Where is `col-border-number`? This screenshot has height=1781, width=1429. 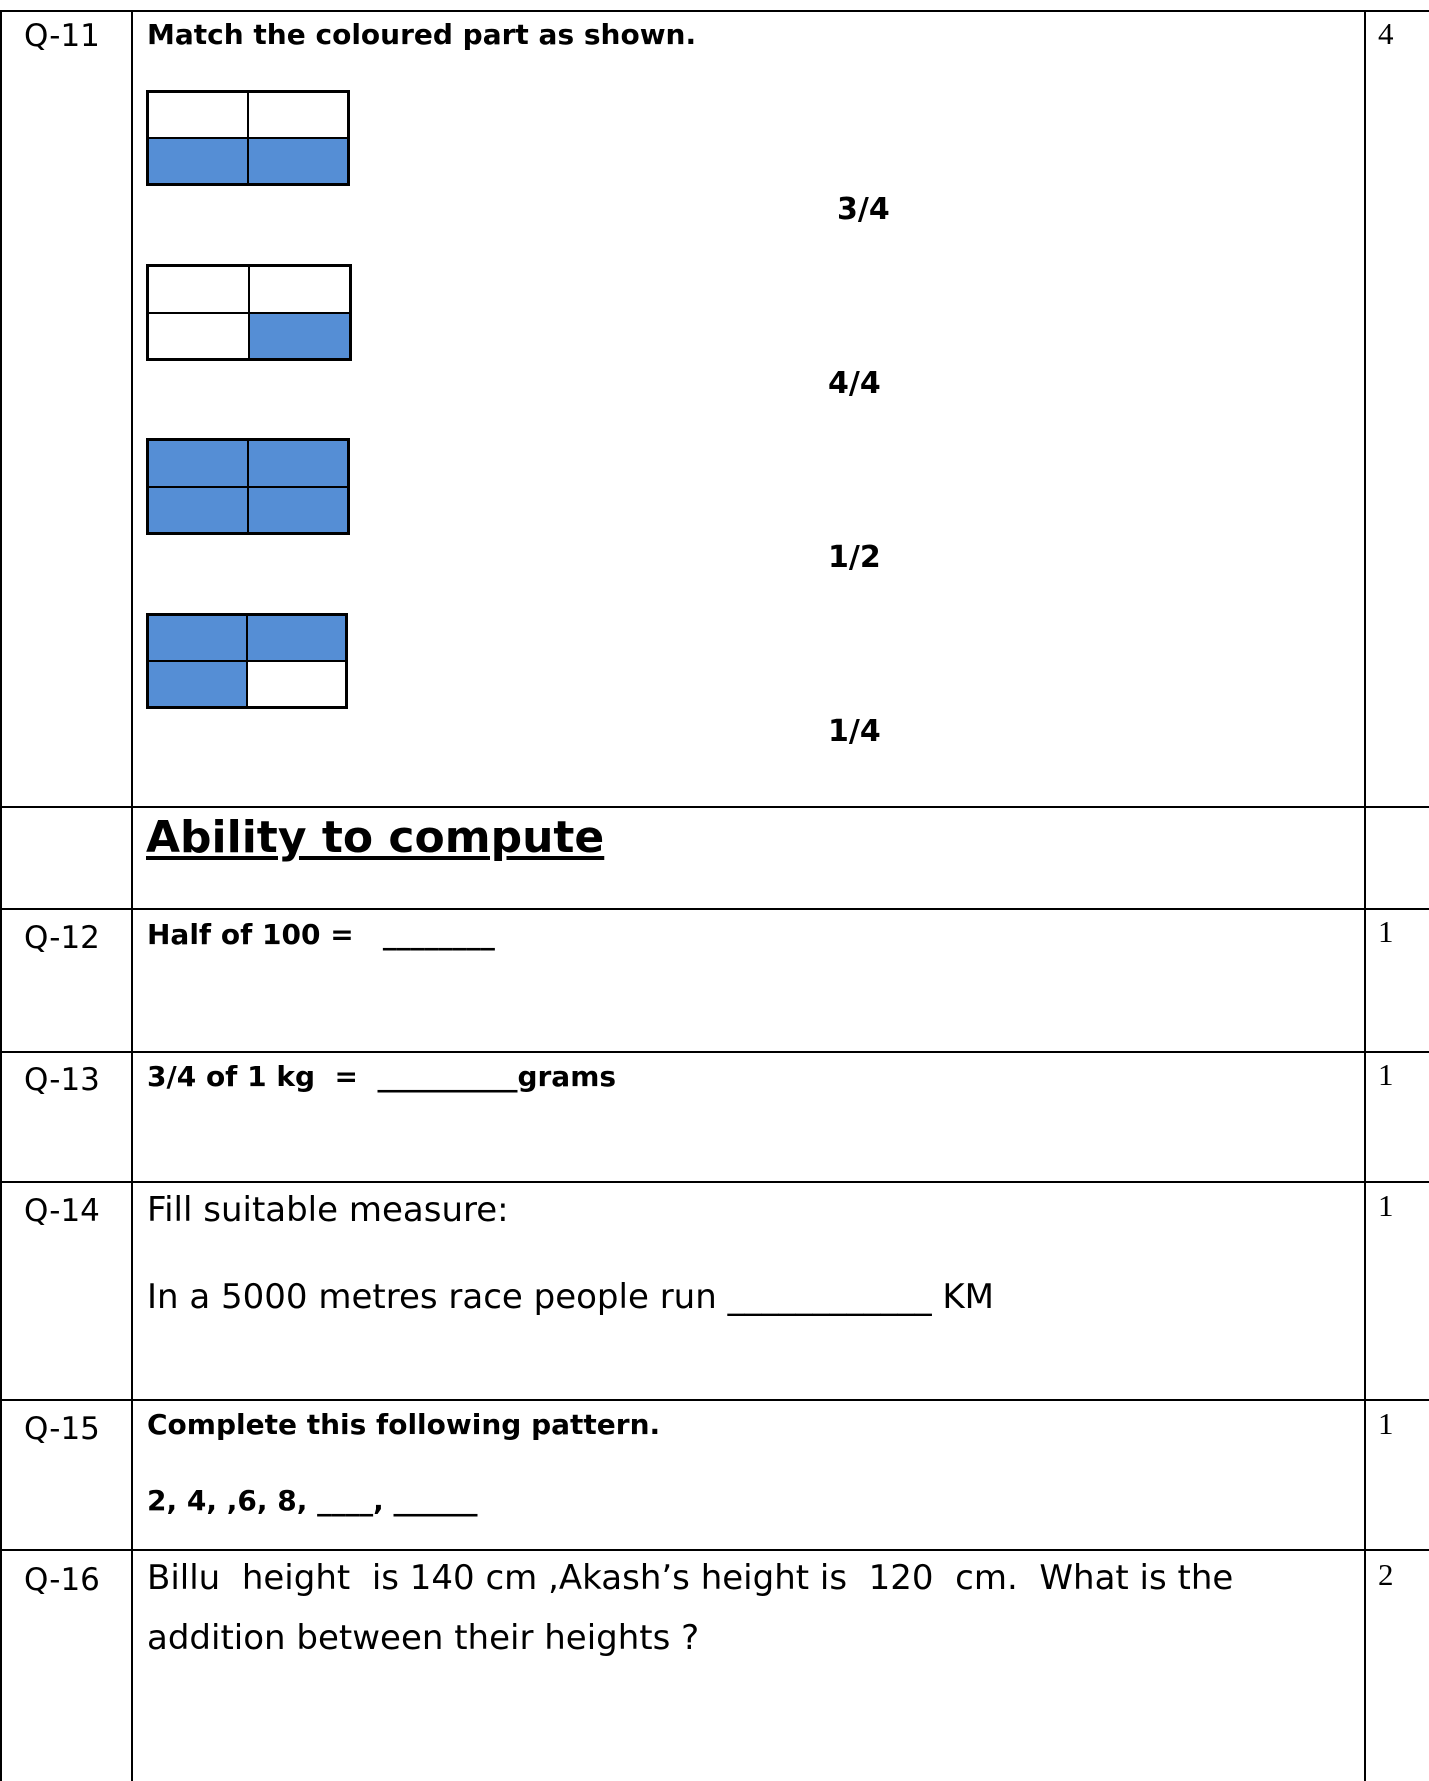
col-border-number is located at coordinates (132, 895).